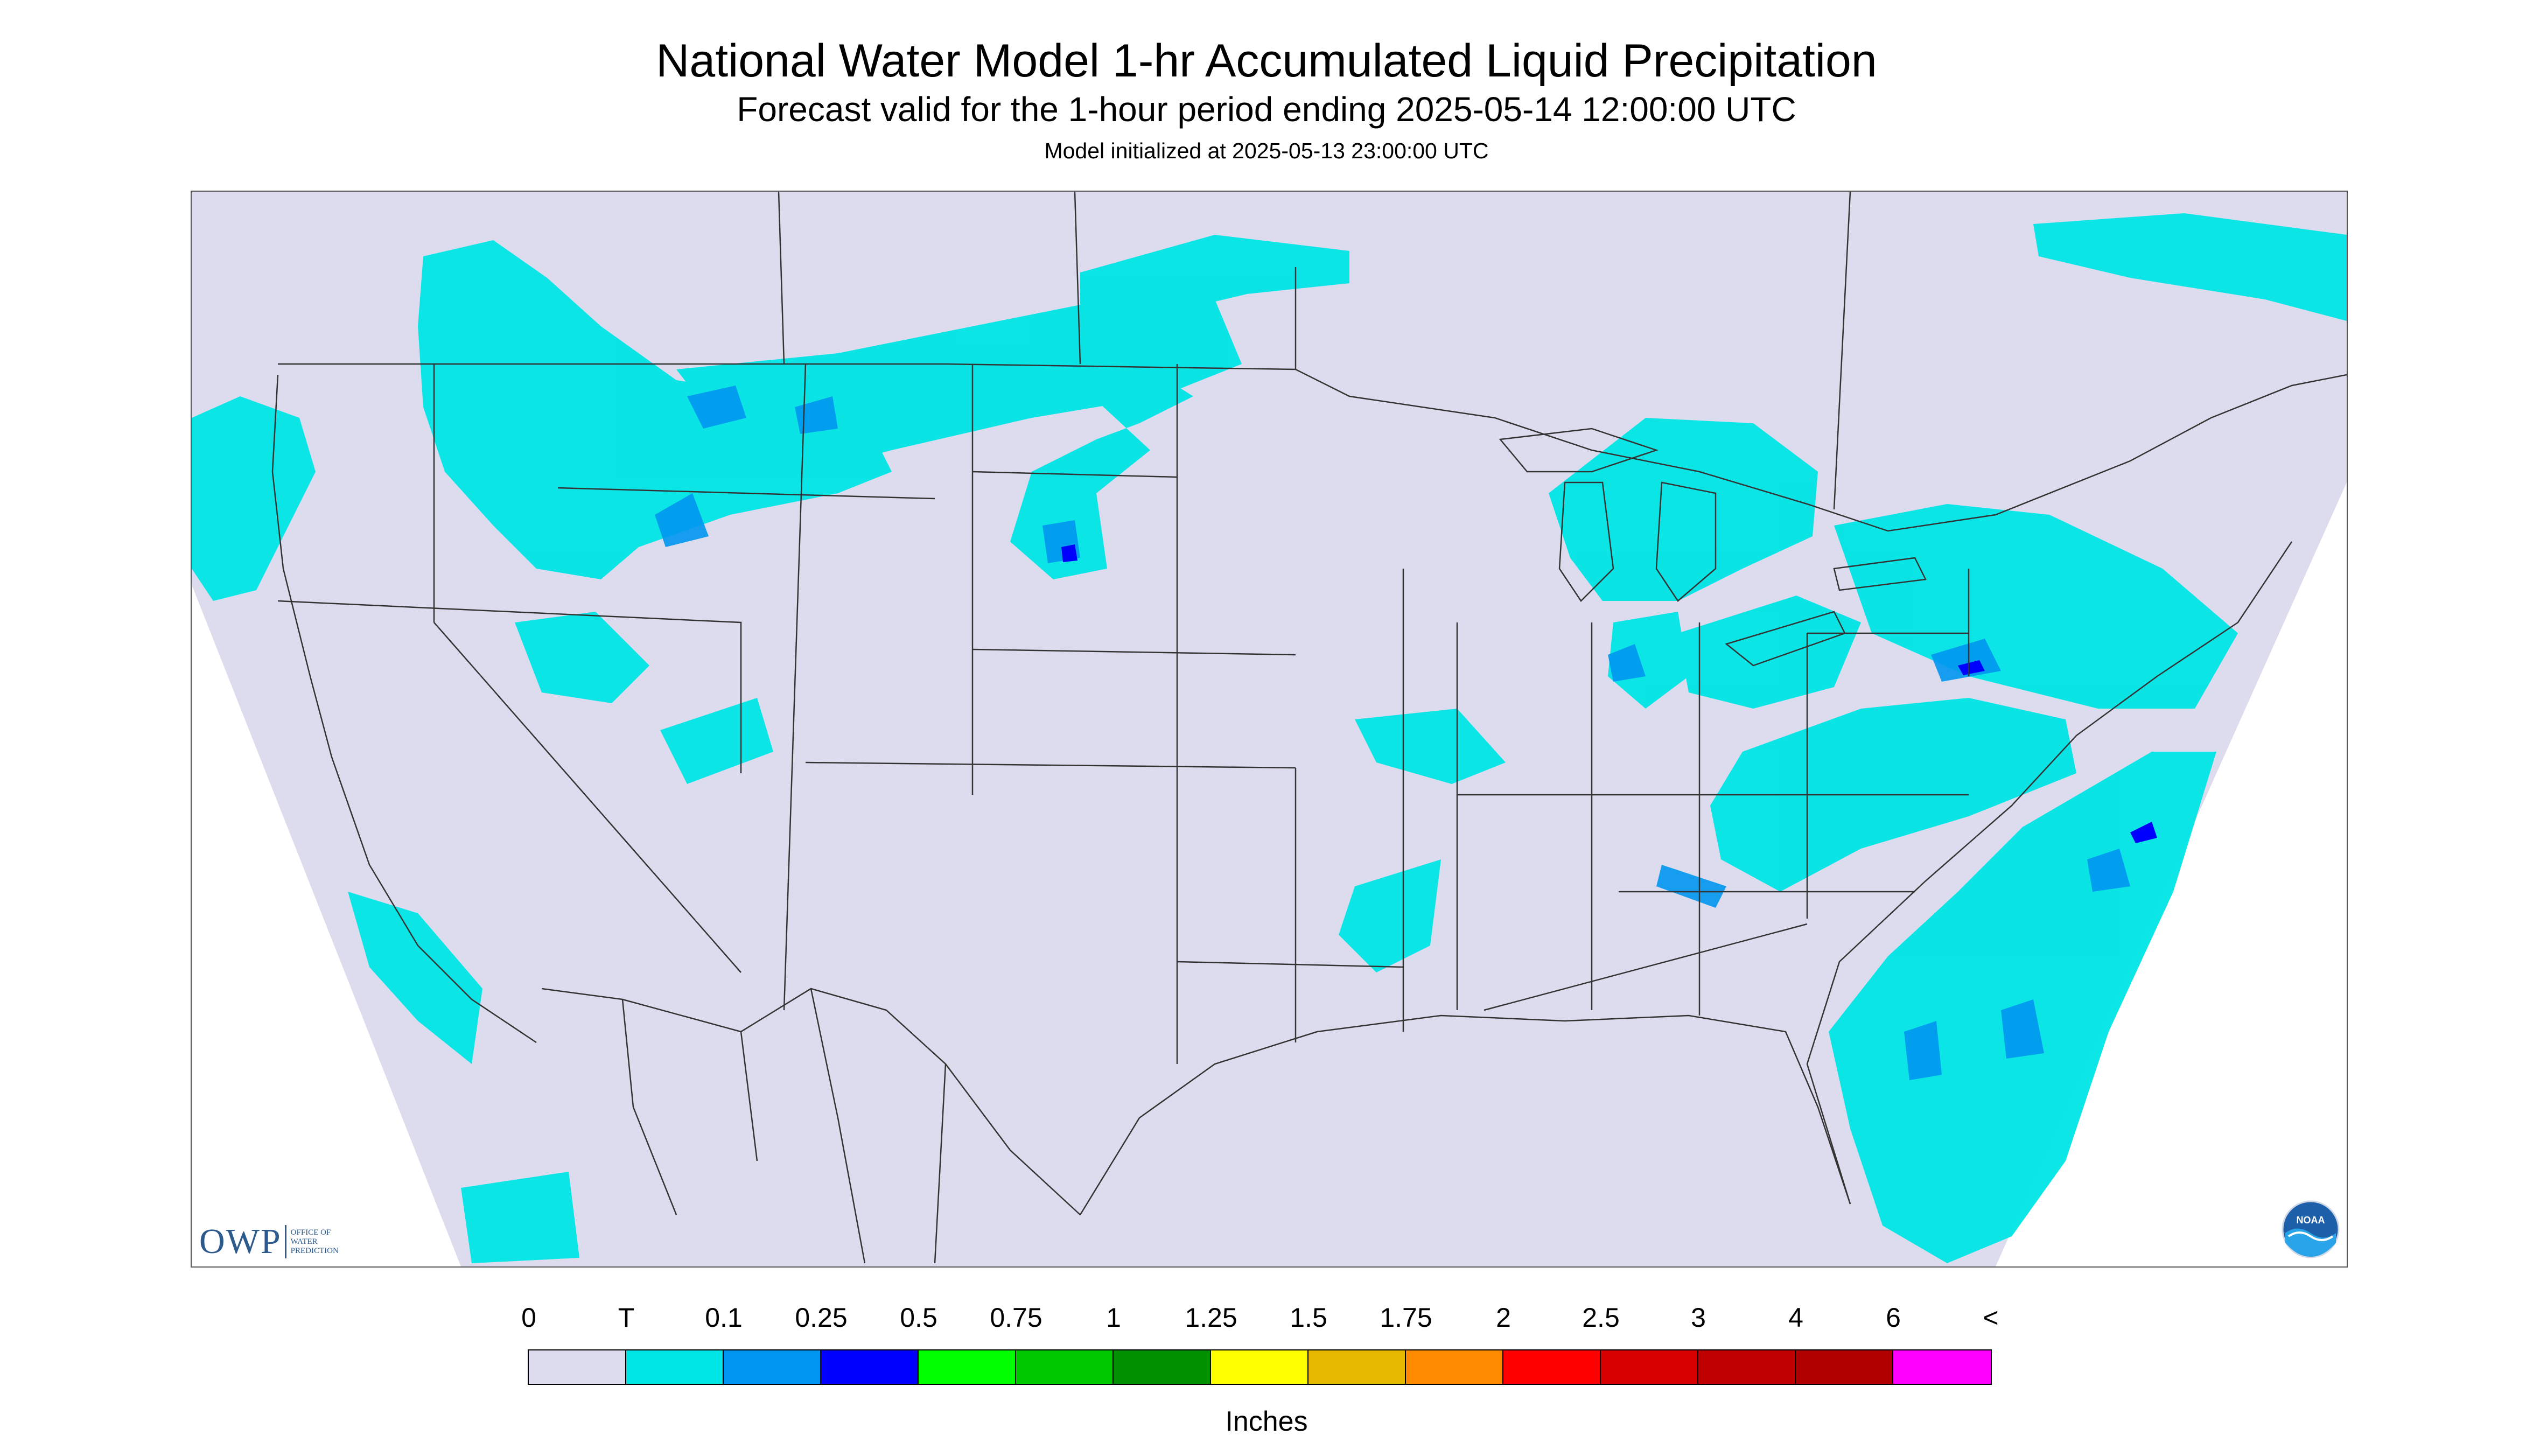 The height and width of the screenshot is (1456, 2533). What do you see at coordinates (1314, 351) in the screenshot?
I see `canada-province-lines` at bounding box center [1314, 351].